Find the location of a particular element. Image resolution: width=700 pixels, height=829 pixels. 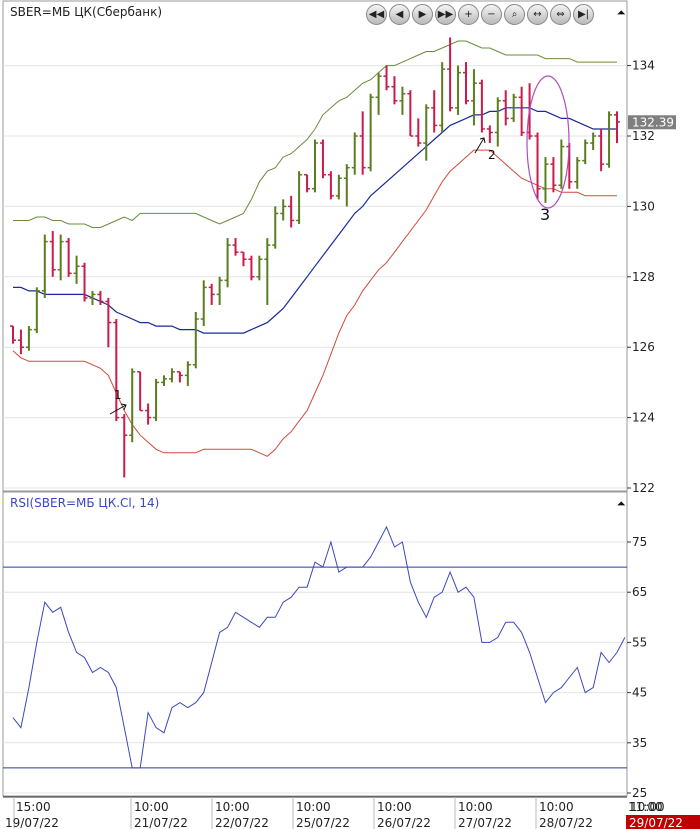

last-price-badge is located at coordinates (652, 122).